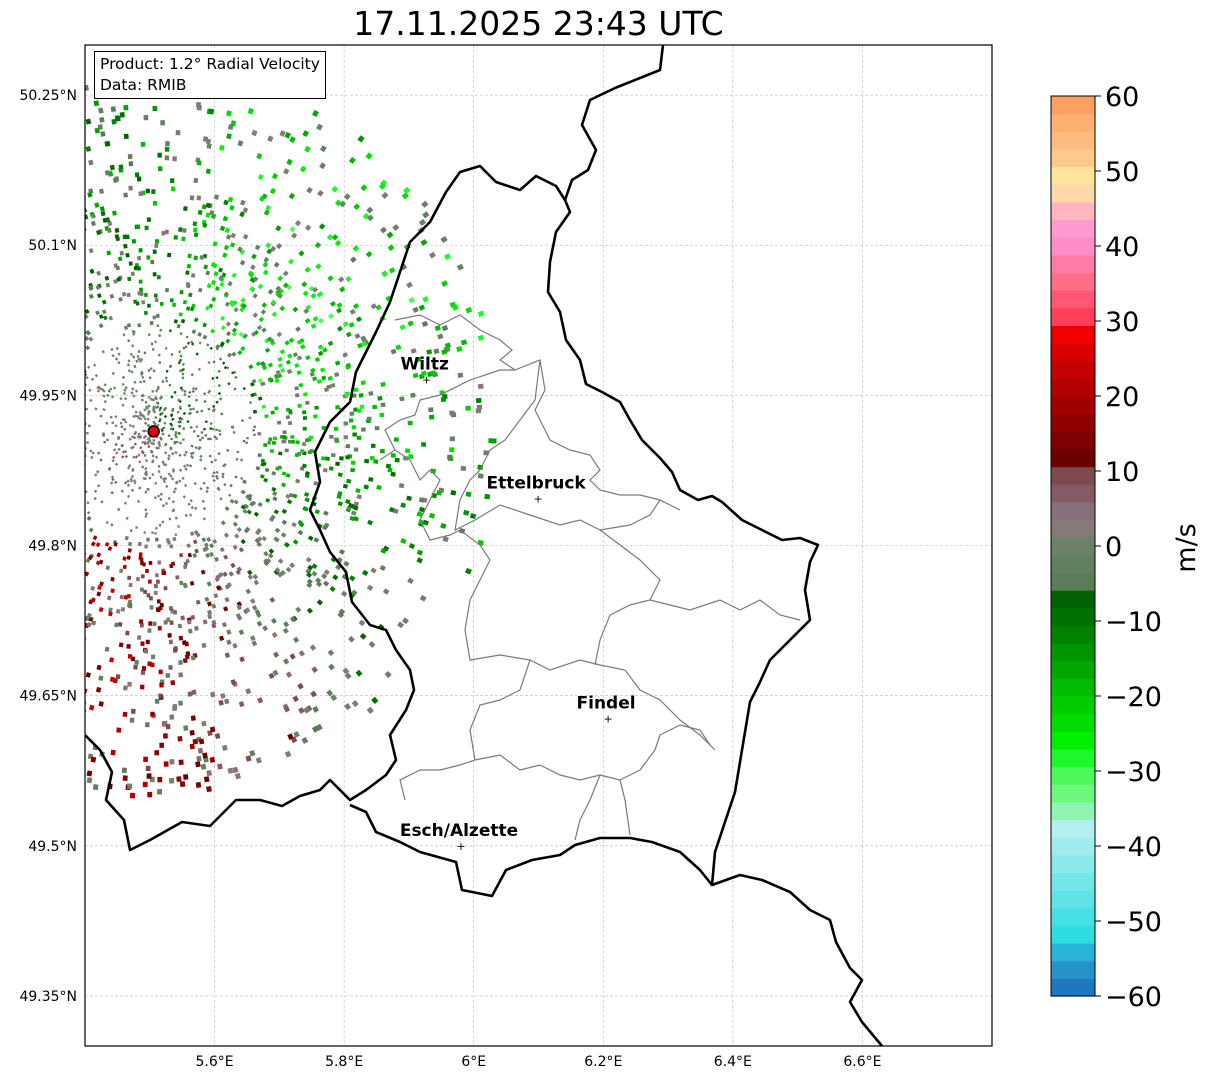  Describe the element at coordinates (1122, 322) in the screenshot. I see `colorbar-tick-label: 30` at that location.